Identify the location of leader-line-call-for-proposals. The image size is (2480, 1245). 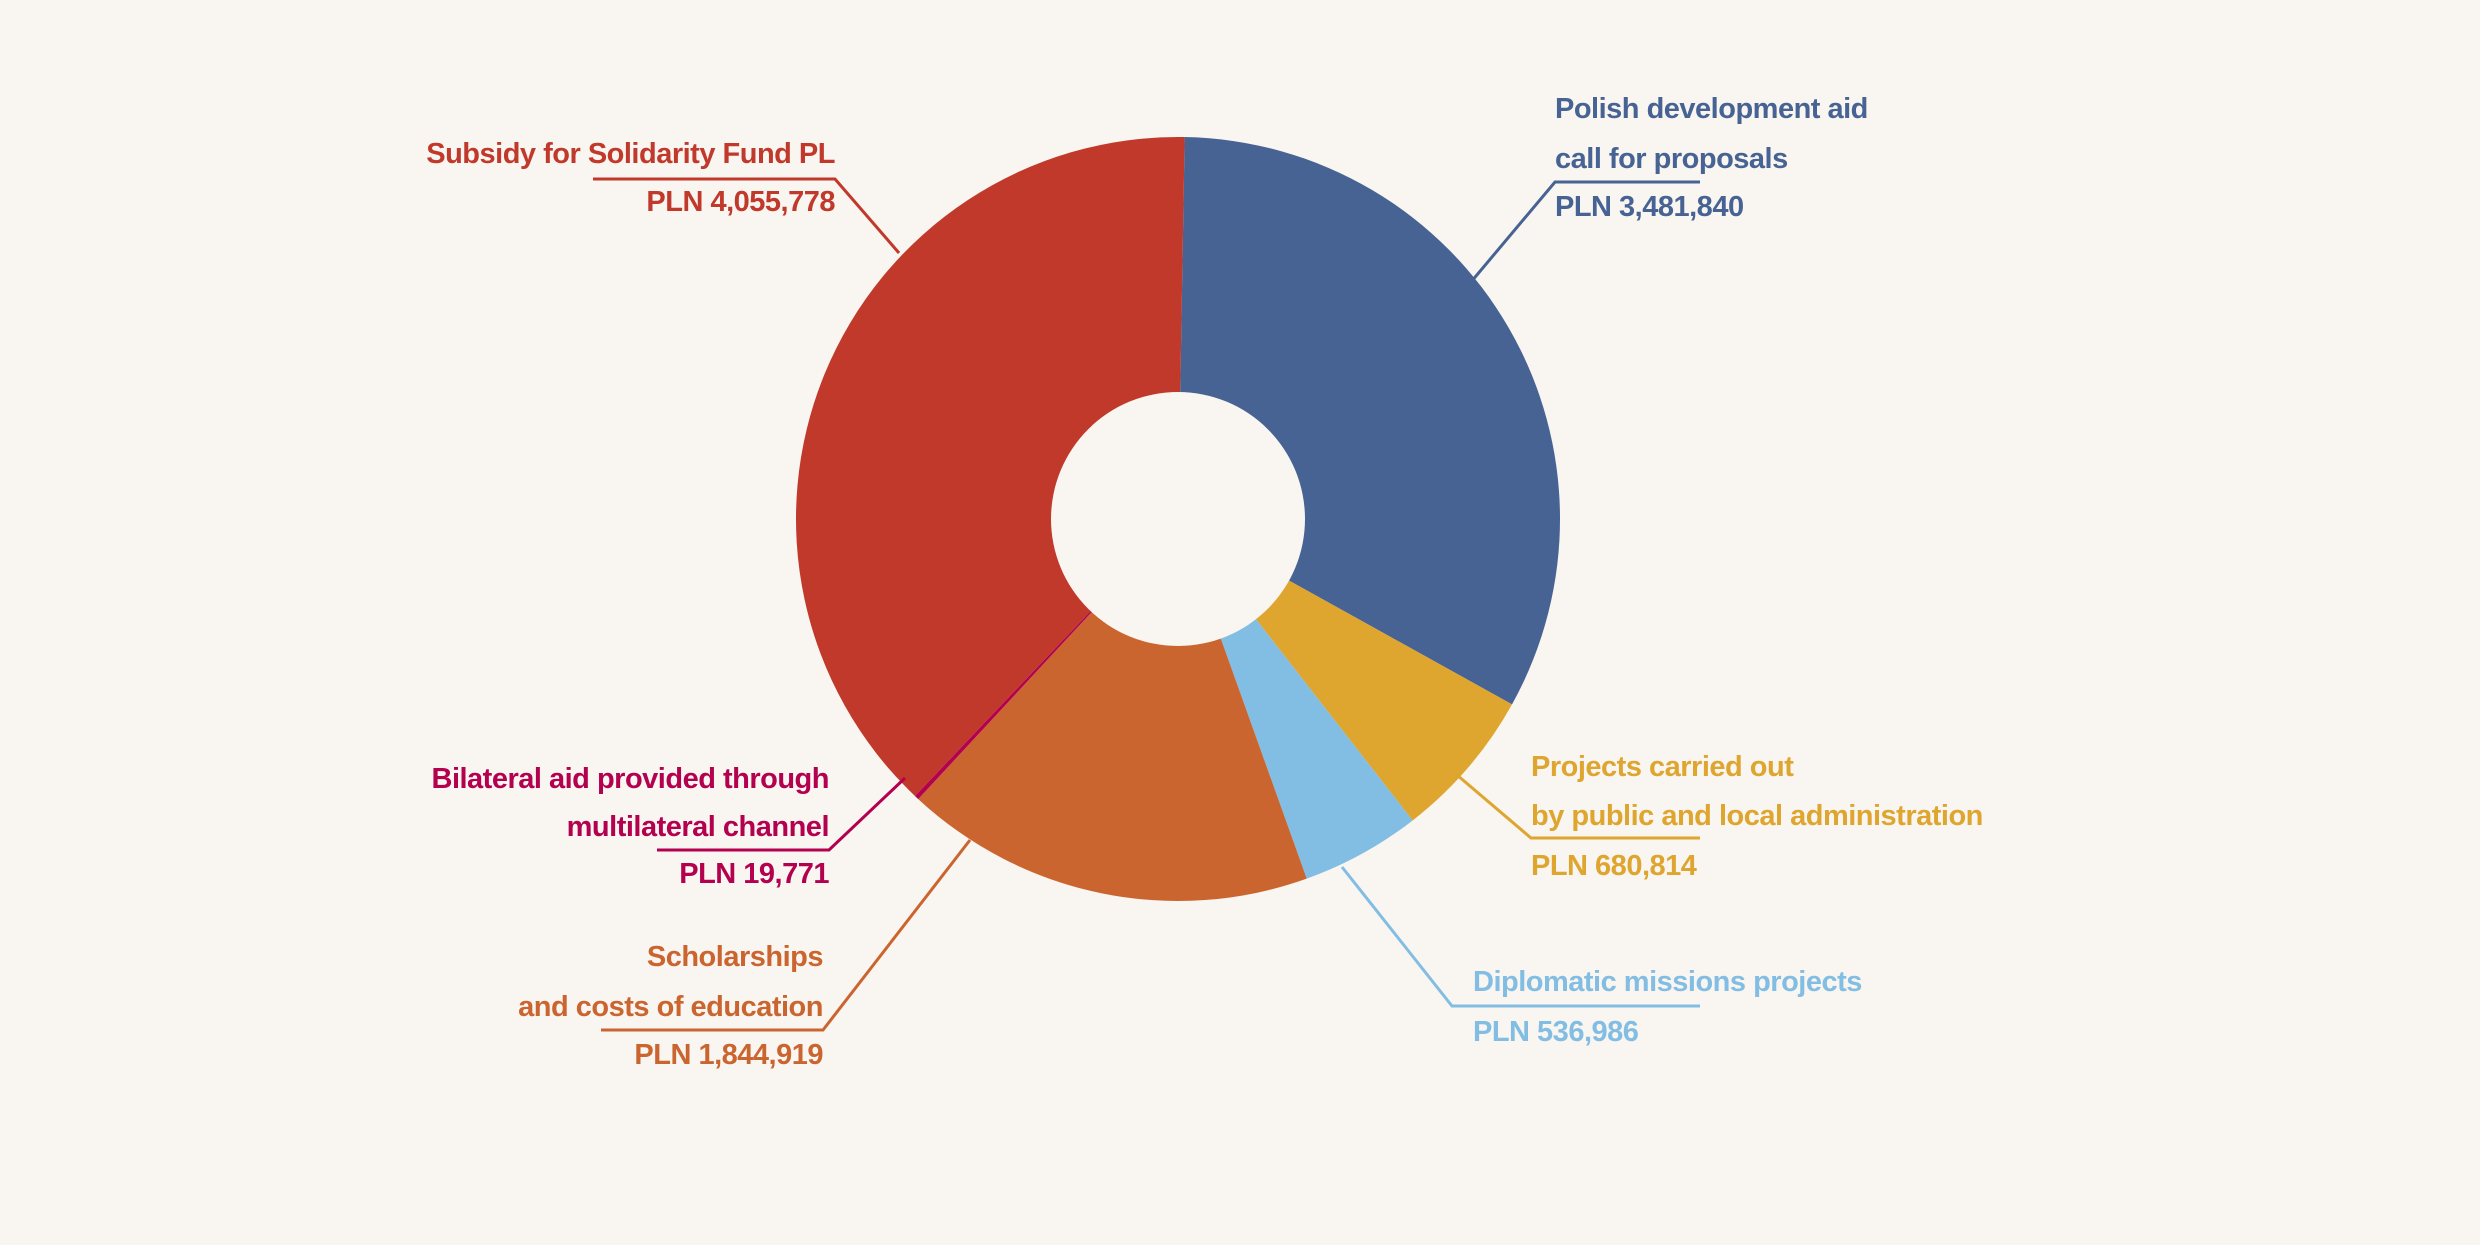
(1584, 231).